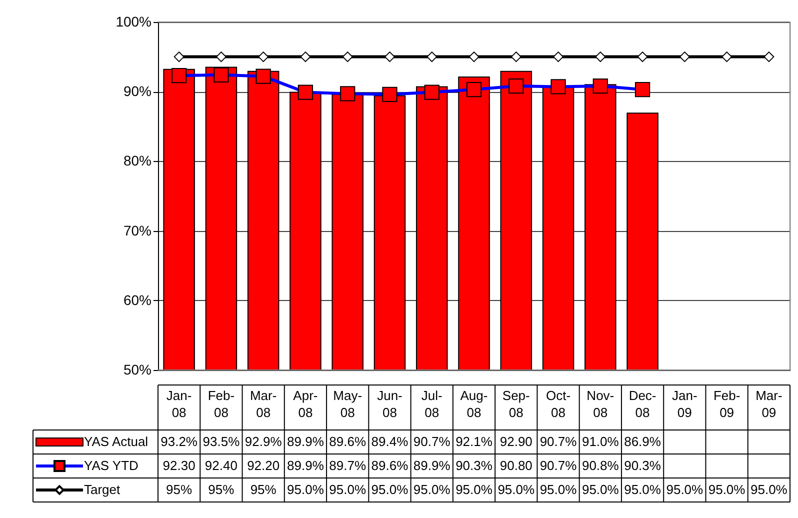 Image resolution: width=798 pixels, height=518 pixels. Describe the element at coordinates (137, 160) in the screenshot. I see `y-tick-label: 80%` at that location.